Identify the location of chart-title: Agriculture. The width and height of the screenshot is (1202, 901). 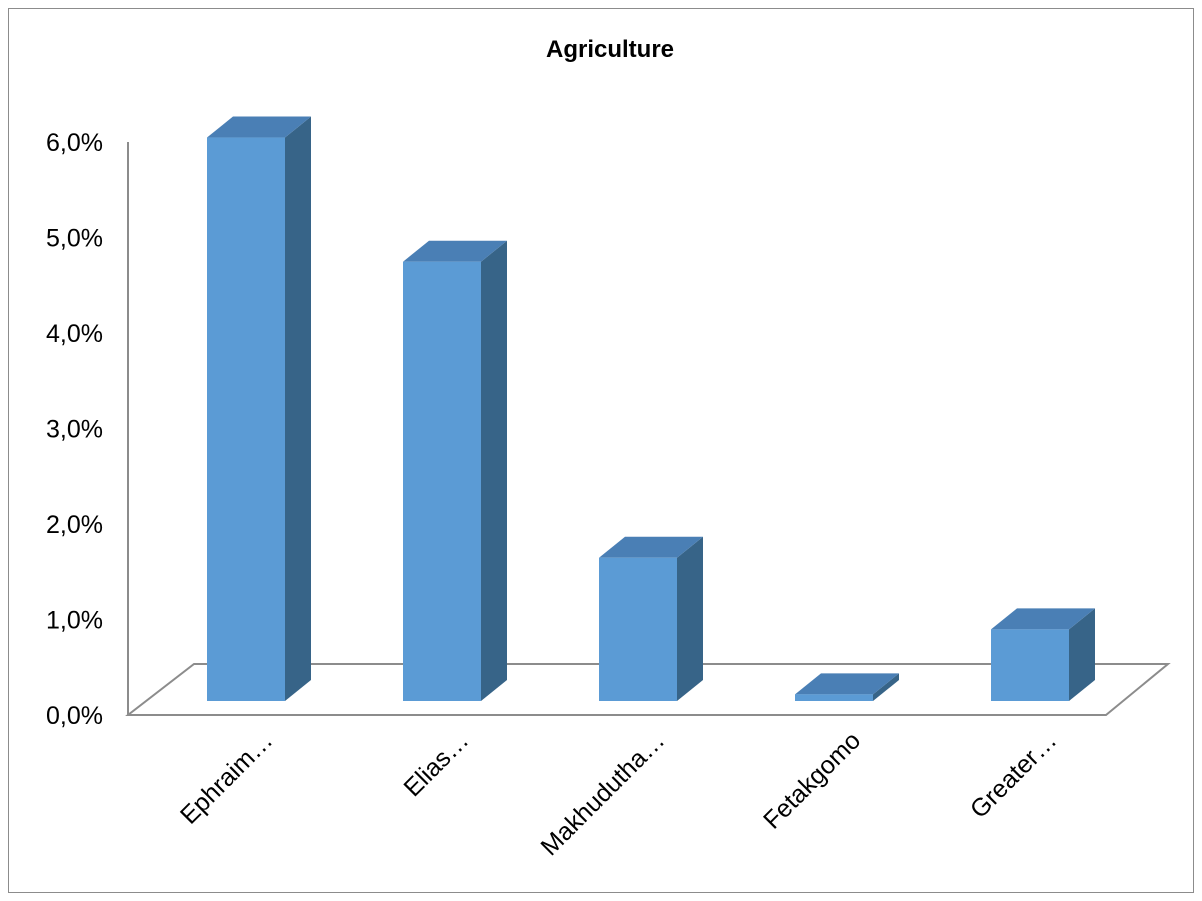
(610, 49).